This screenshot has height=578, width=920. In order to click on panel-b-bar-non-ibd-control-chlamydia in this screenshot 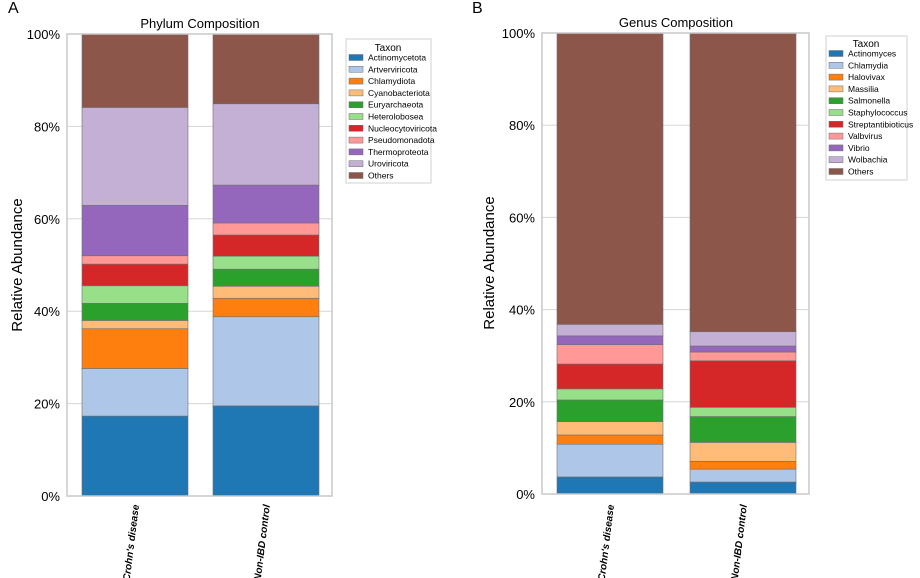, I will do `click(743, 475)`.